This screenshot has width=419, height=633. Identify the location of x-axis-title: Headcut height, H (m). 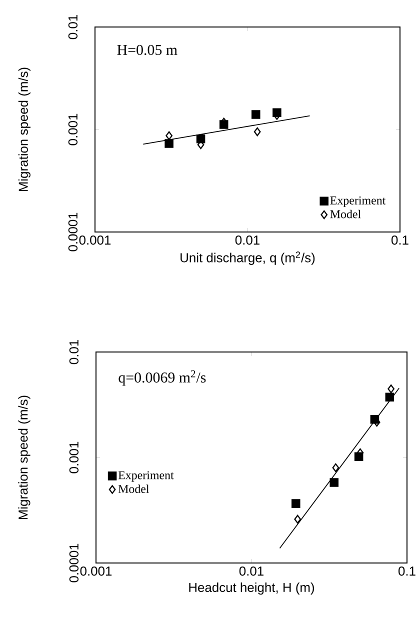
(251, 588).